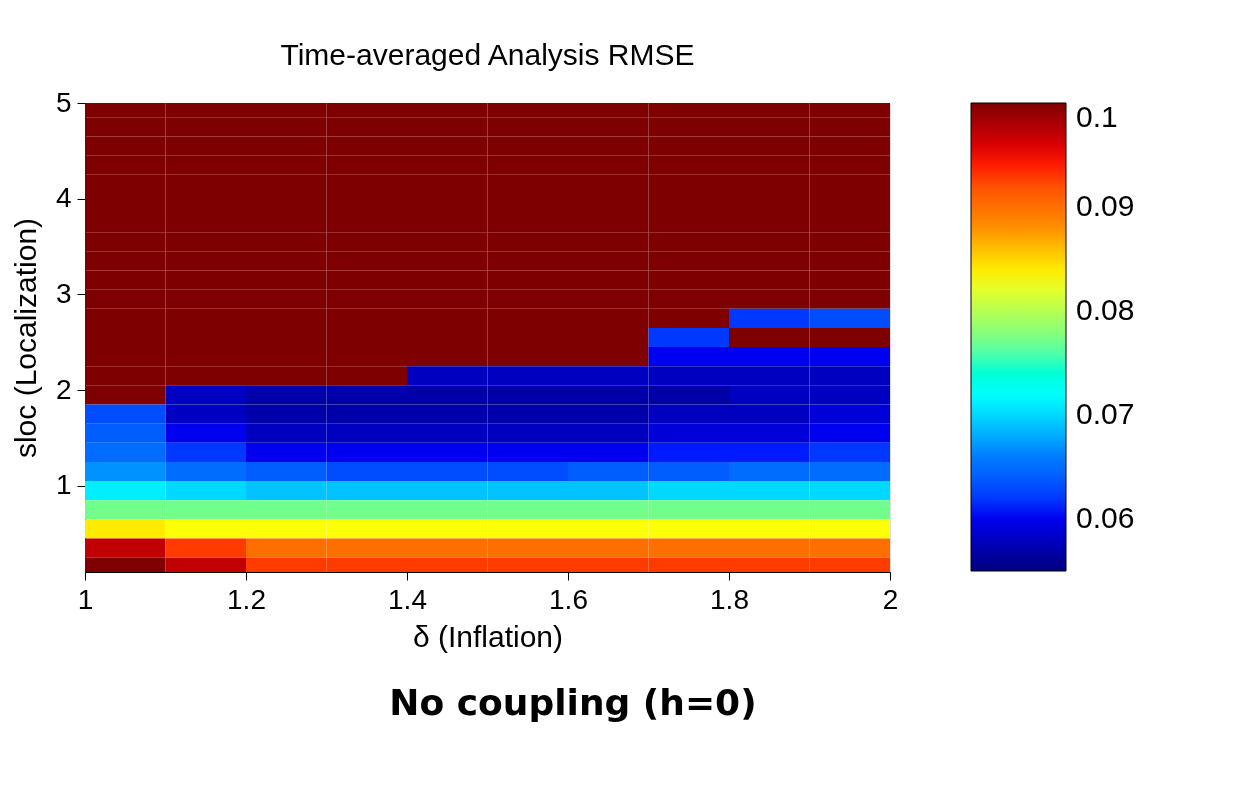 The width and height of the screenshot is (1235, 800). What do you see at coordinates (488, 636) in the screenshot?
I see `x-axis-title: δ (Inflation)` at bounding box center [488, 636].